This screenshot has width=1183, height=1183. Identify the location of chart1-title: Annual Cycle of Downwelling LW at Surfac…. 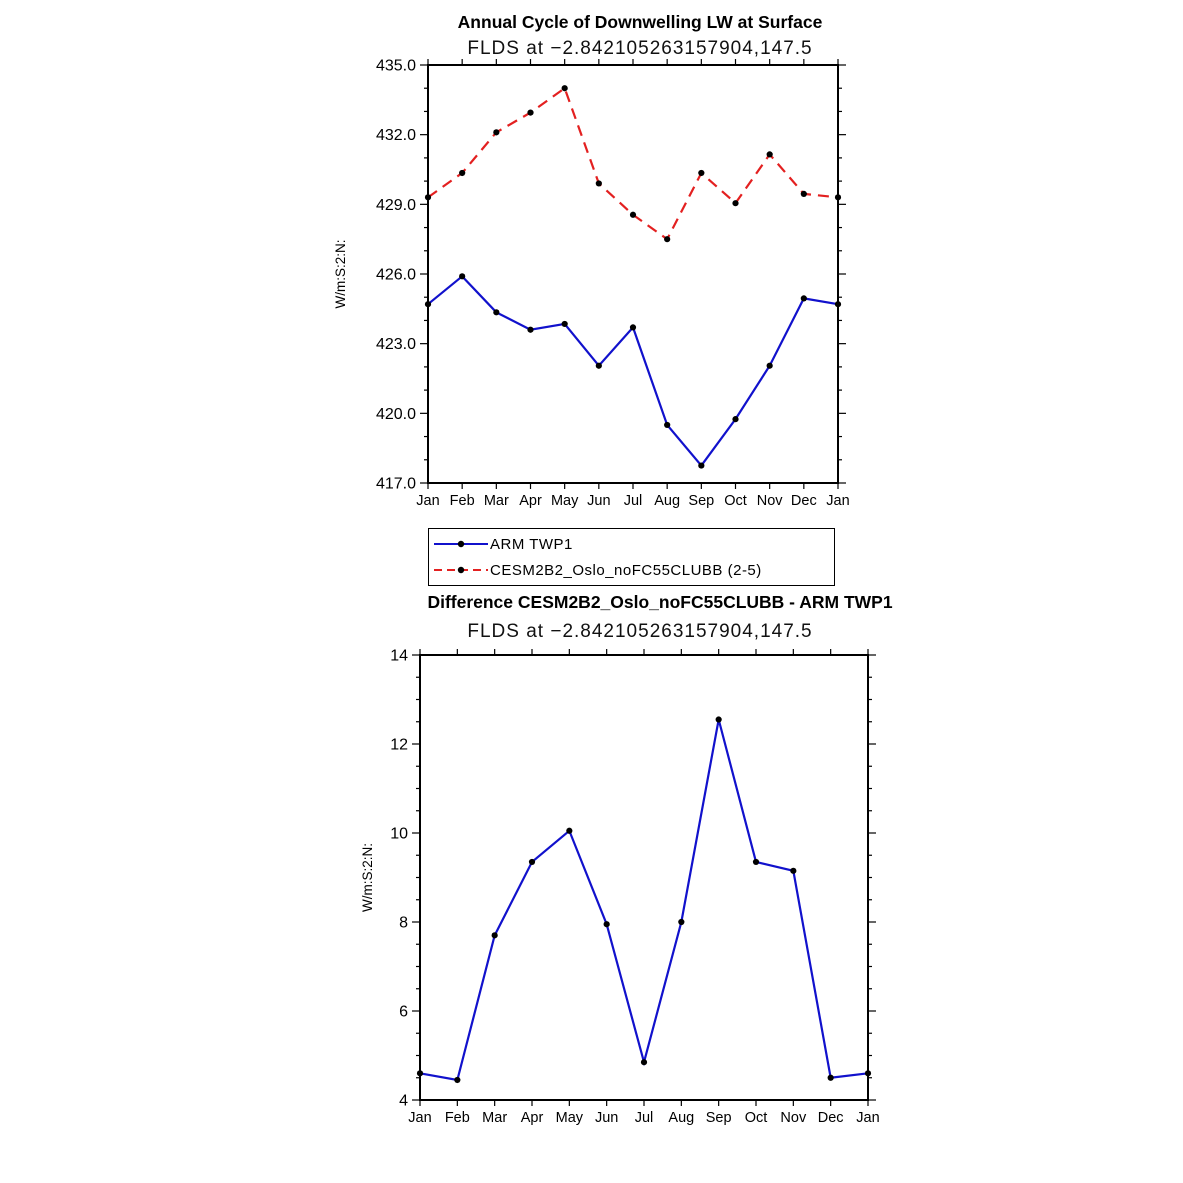
(640, 22).